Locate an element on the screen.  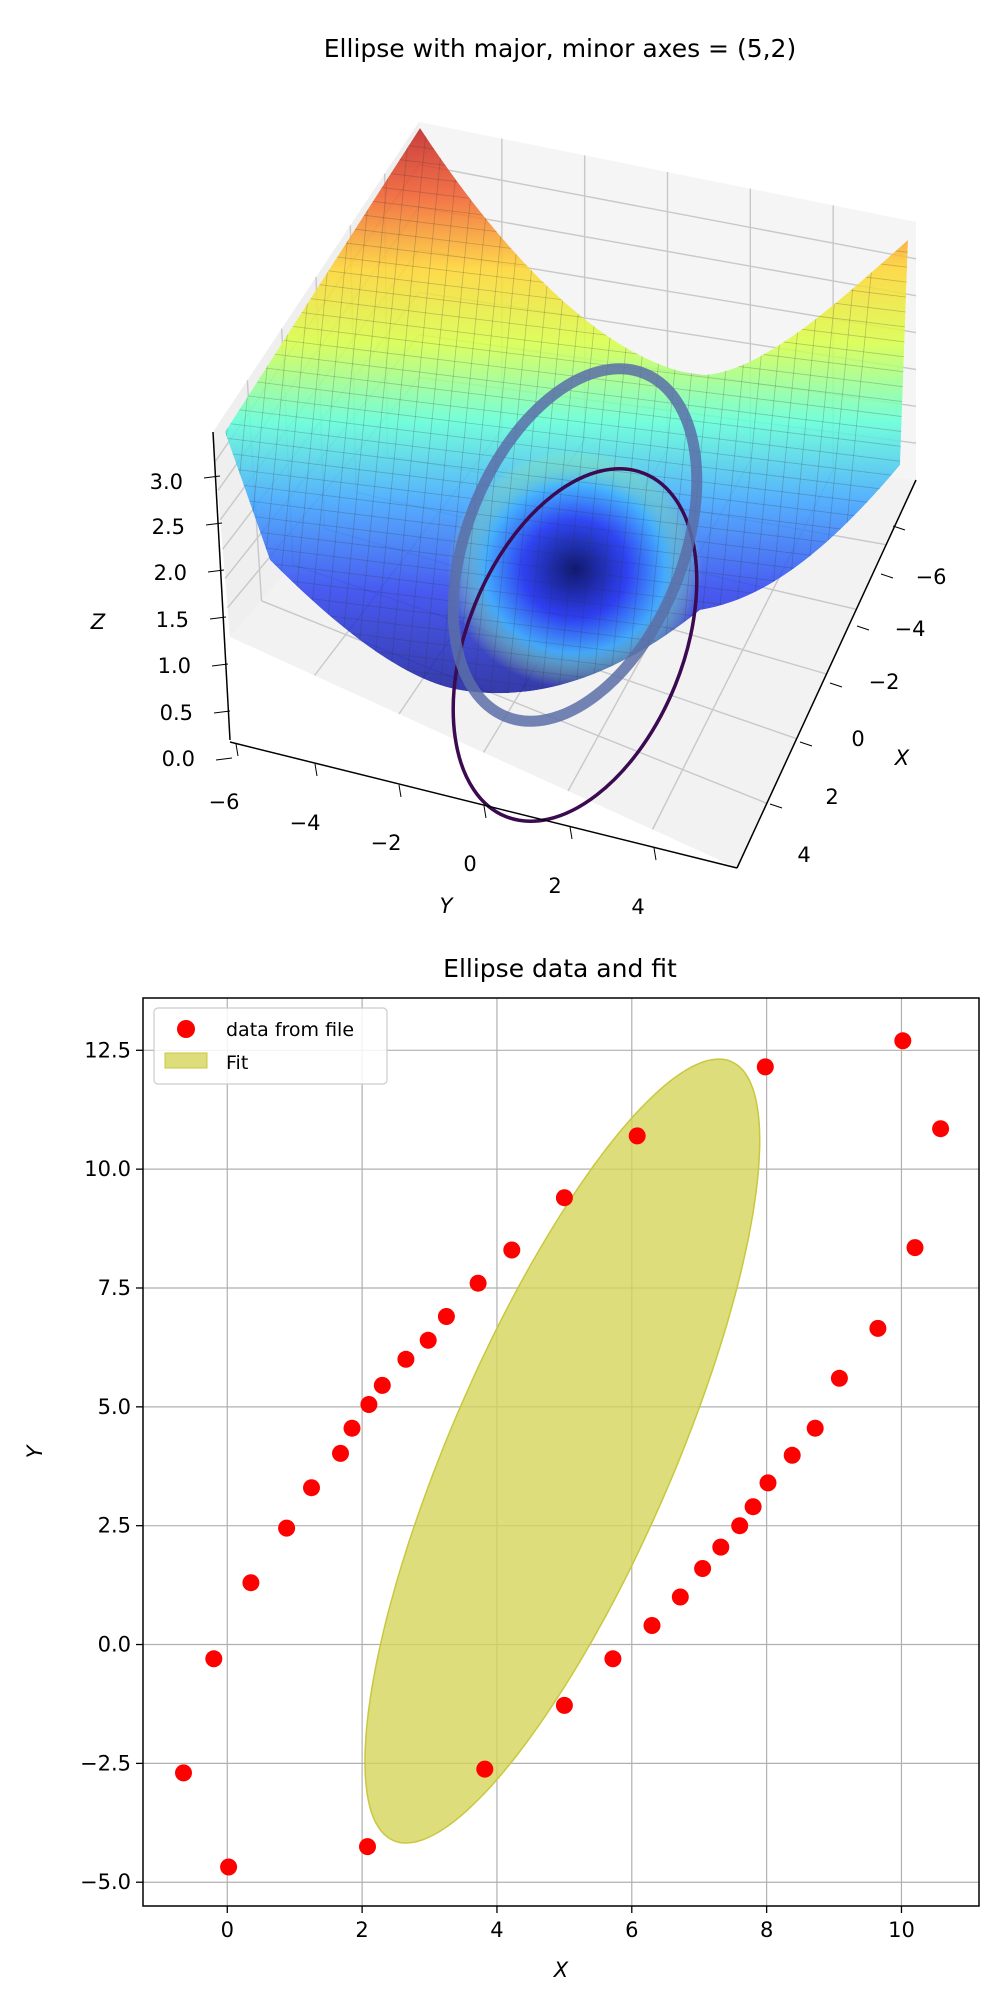
x-tick-label: 4 is located at coordinates (496, 1930).